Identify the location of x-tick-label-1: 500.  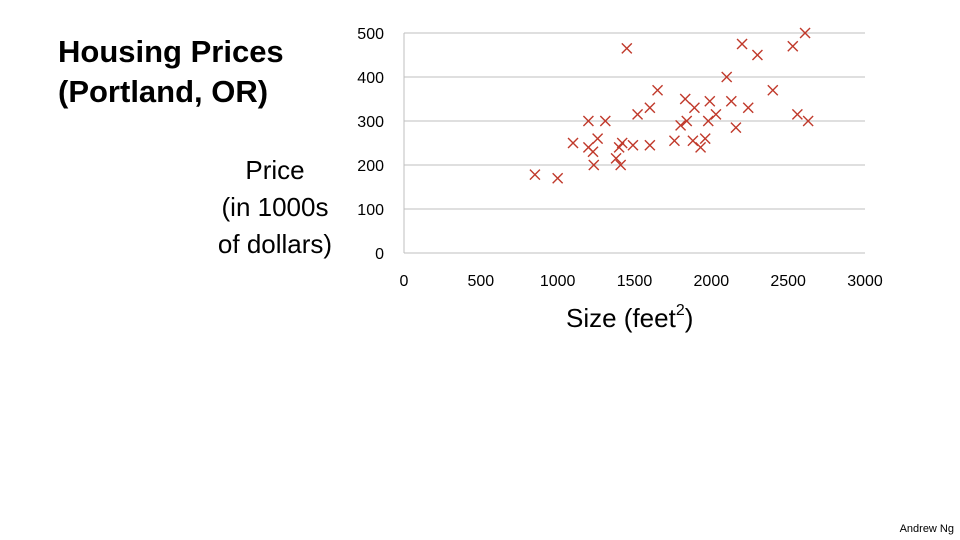
(480, 281).